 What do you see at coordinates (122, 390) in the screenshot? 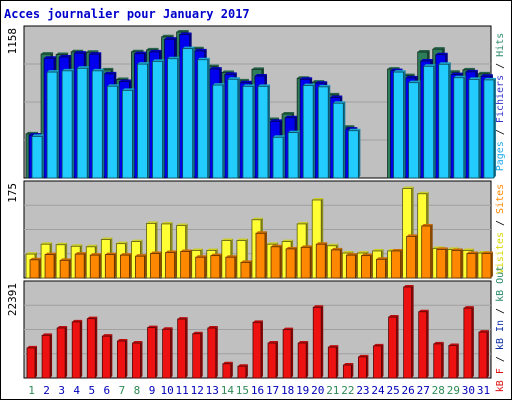
I see `x-tick-label-day-7: 7` at bounding box center [122, 390].